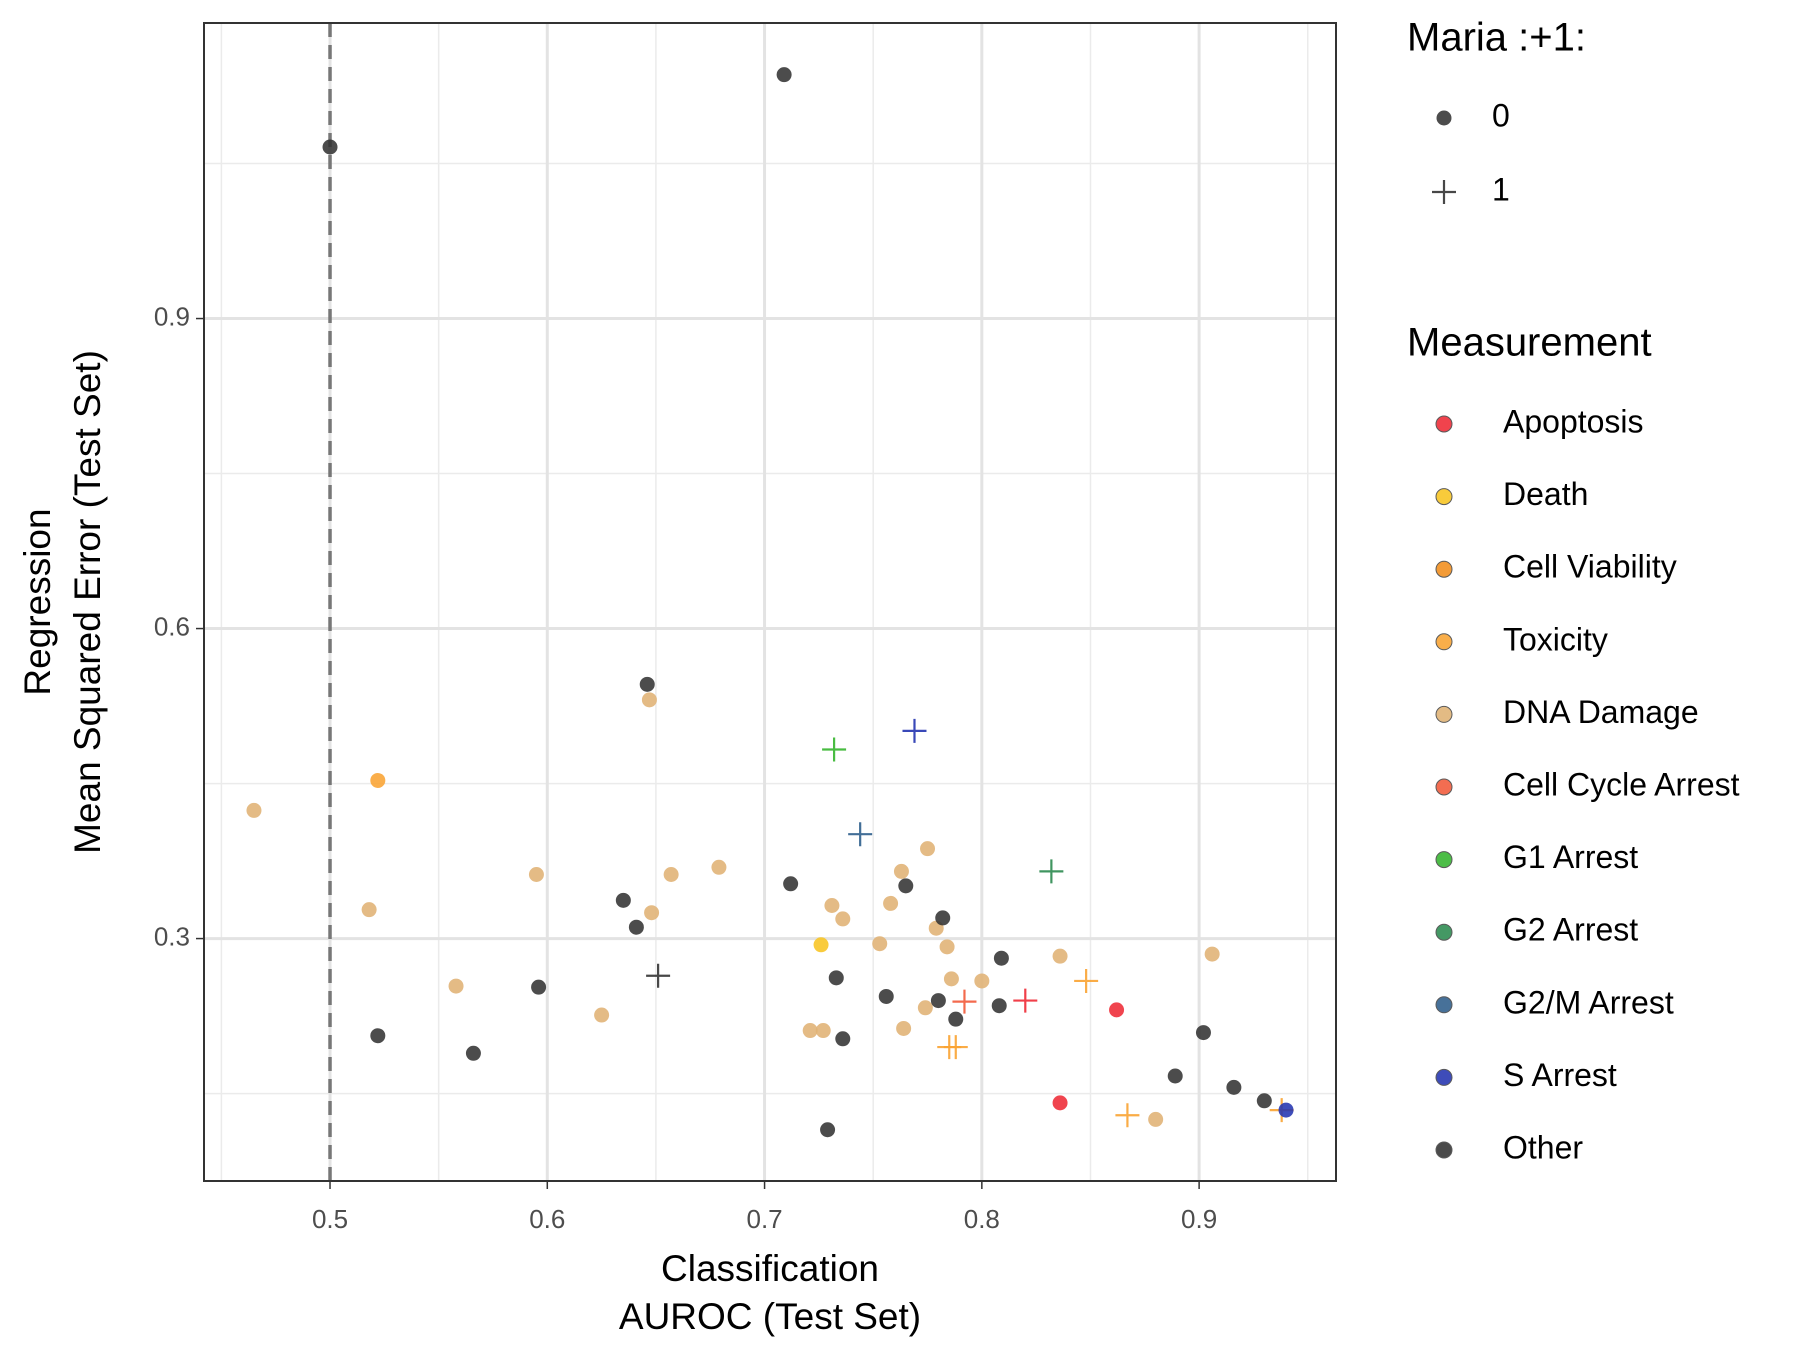  I want to click on legend-label: G2/M Arrest, so click(1588, 1002).